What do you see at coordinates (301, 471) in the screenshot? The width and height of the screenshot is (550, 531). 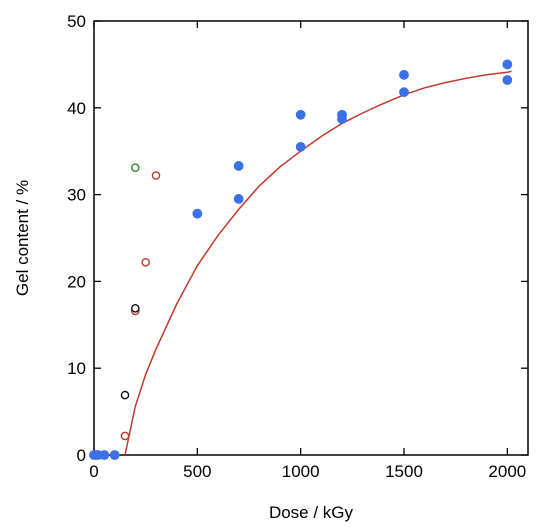 I see `x-tick-label: 1000` at bounding box center [301, 471].